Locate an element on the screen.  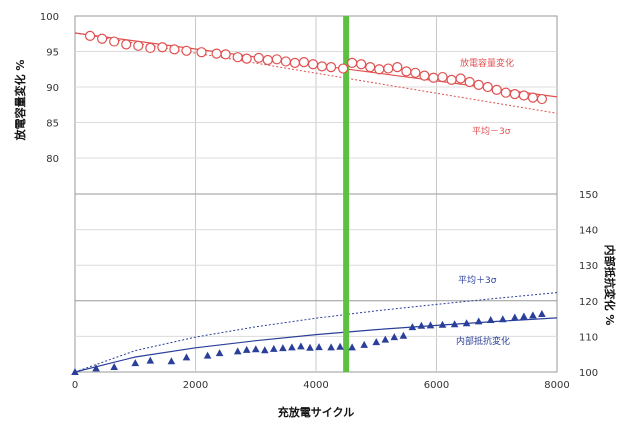
y-right-tick-label: 120 is located at coordinates (588, 302).